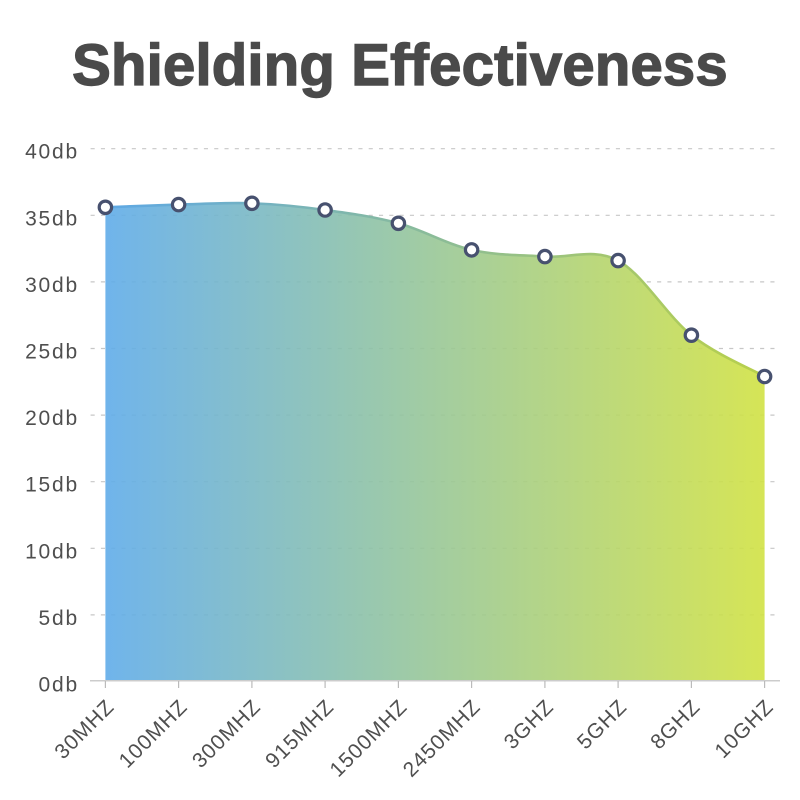  What do you see at coordinates (52, 352) in the screenshot?
I see `svg-text: 25db` at bounding box center [52, 352].